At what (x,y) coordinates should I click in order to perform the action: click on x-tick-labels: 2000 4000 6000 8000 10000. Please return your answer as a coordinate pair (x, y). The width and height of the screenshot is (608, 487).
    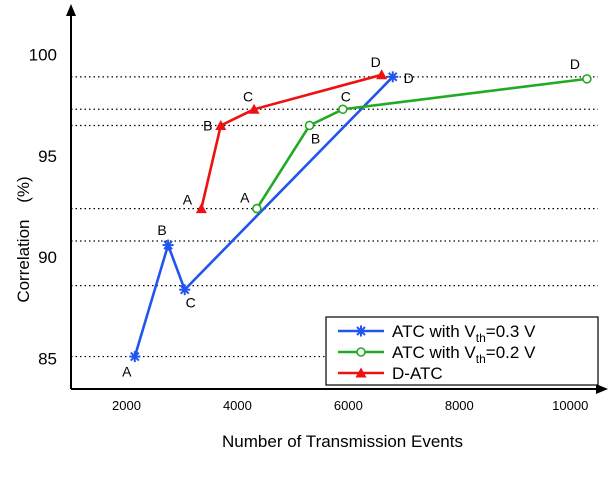
    Looking at the image, I should click on (350, 405).